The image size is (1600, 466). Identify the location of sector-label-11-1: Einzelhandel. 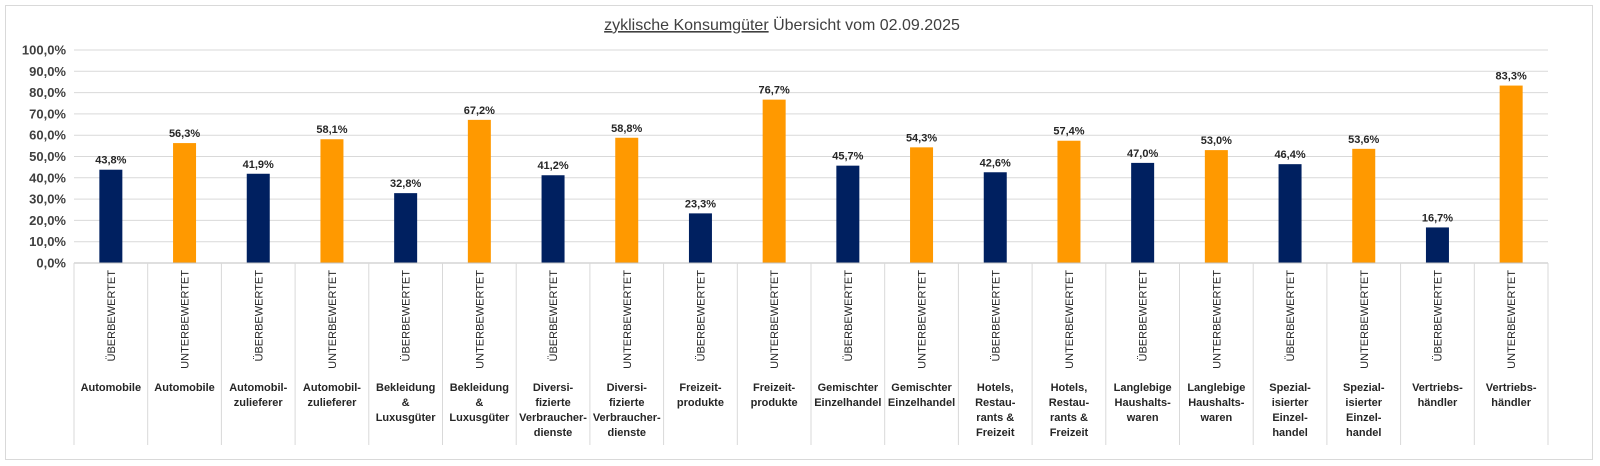
(921, 403).